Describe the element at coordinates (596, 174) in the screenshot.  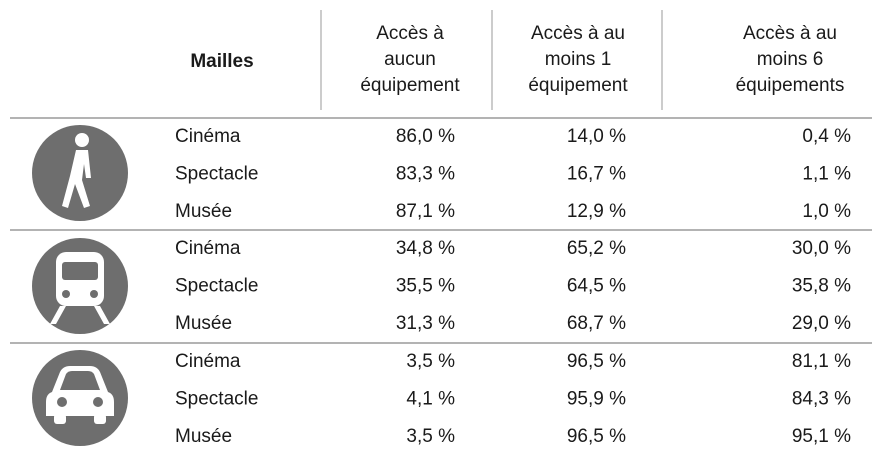
I see `cell-value: 16,7 %` at that location.